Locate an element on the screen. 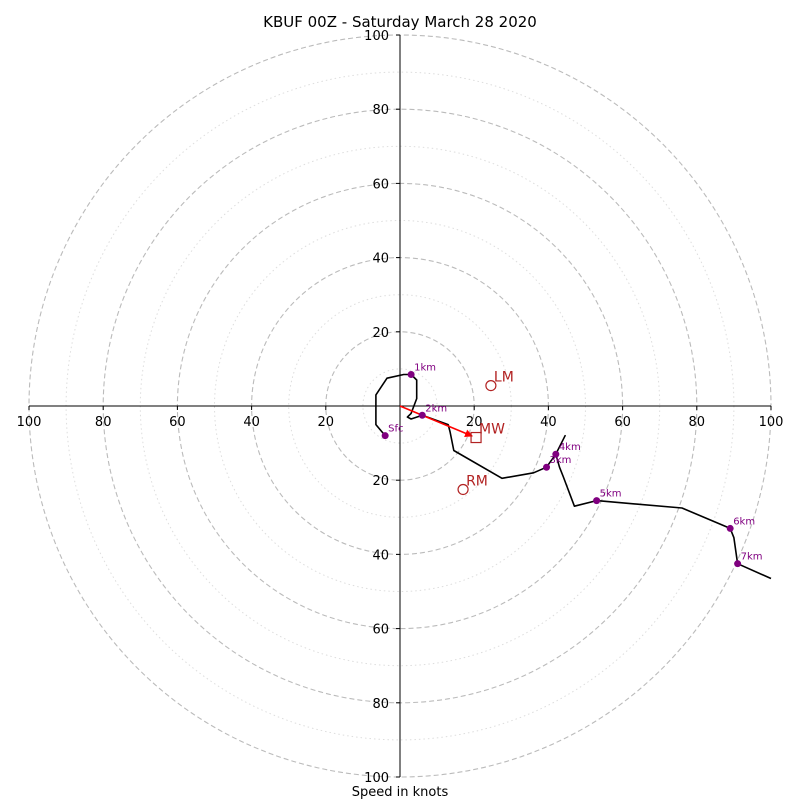 Image resolution: width=800 pixels, height=800 pixels. height-marker-4km: 4km is located at coordinates (566, 450).